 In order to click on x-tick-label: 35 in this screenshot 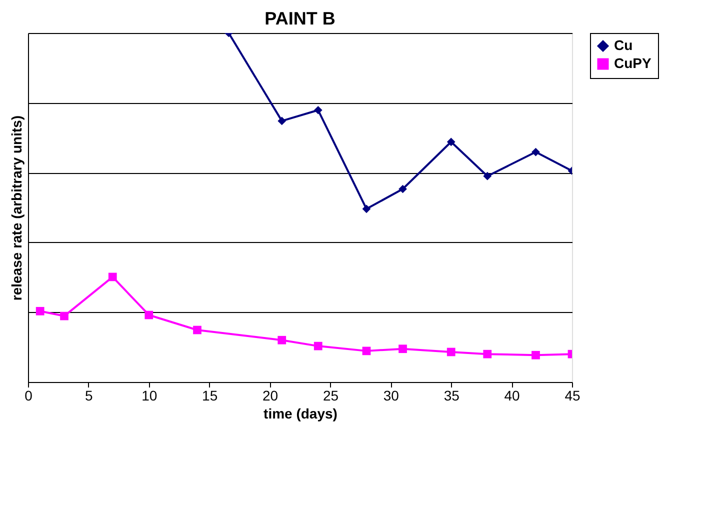, I will do `click(452, 396)`.